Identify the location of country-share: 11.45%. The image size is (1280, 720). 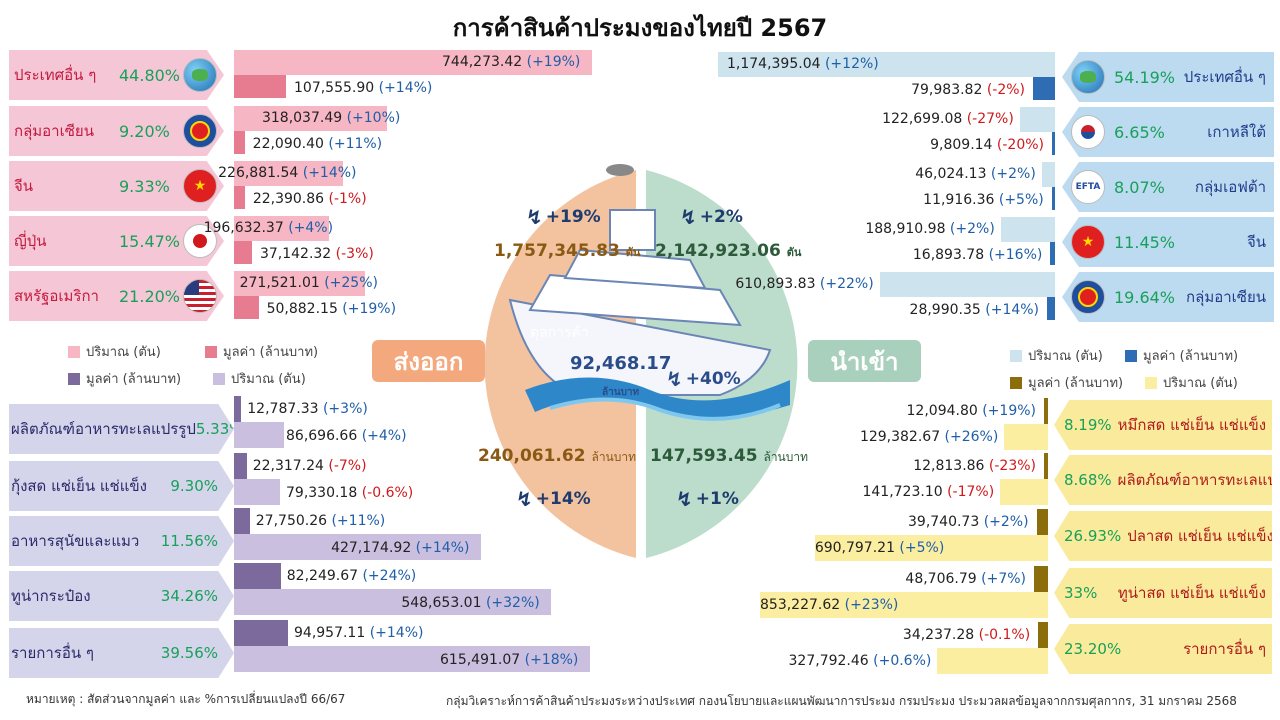
(1145, 242).